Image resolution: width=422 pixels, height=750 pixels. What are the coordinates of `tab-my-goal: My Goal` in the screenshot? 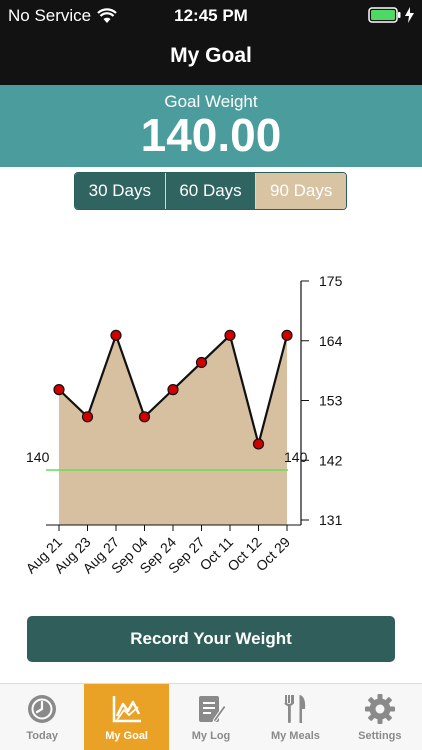 It's located at (126, 717).